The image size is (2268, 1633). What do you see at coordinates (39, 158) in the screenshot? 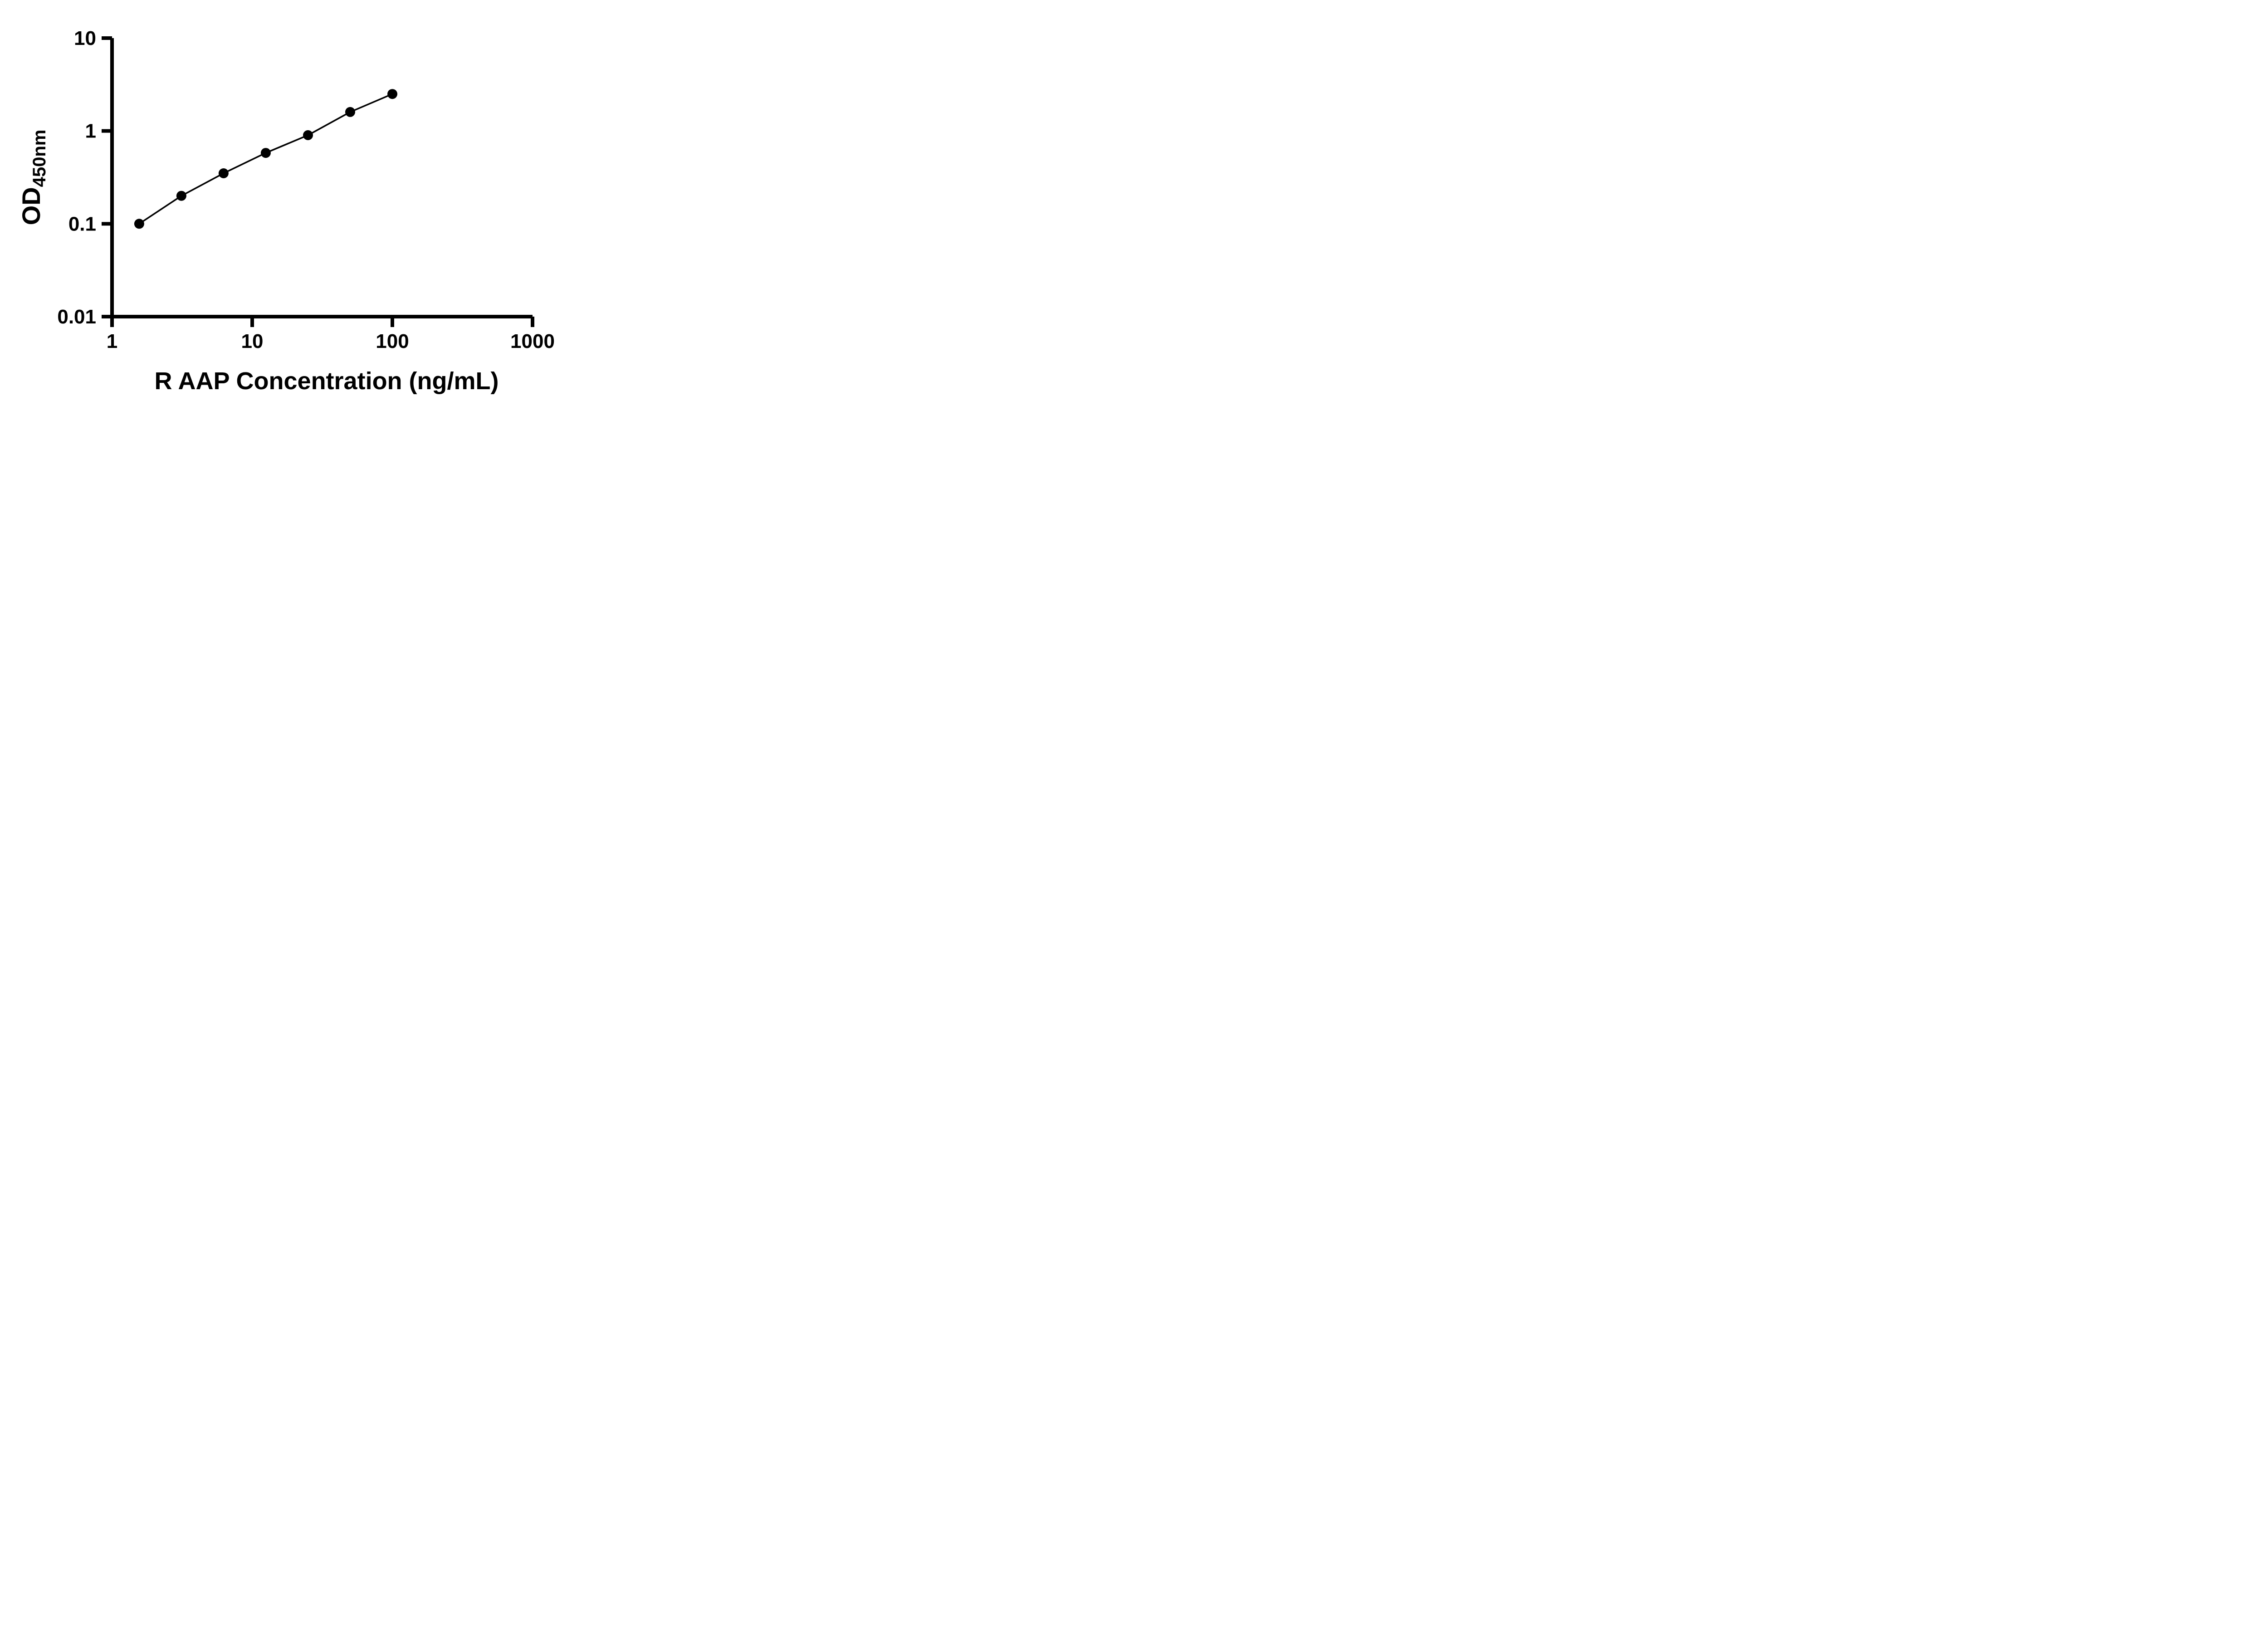
I see `y-axis-title-subscript: 450nm` at bounding box center [39, 158].